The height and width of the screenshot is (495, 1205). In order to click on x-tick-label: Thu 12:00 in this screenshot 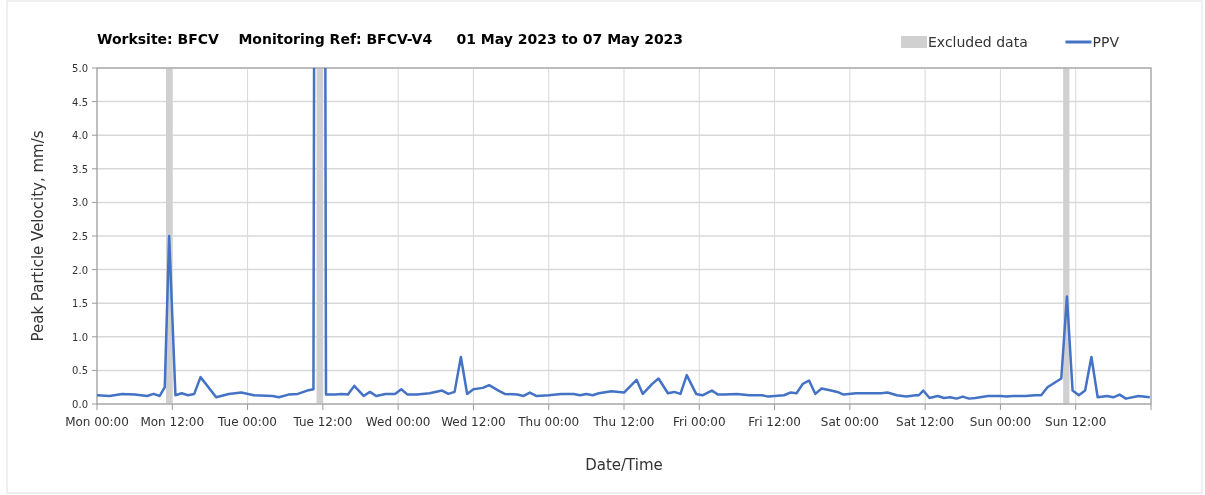, I will do `click(623, 422)`.